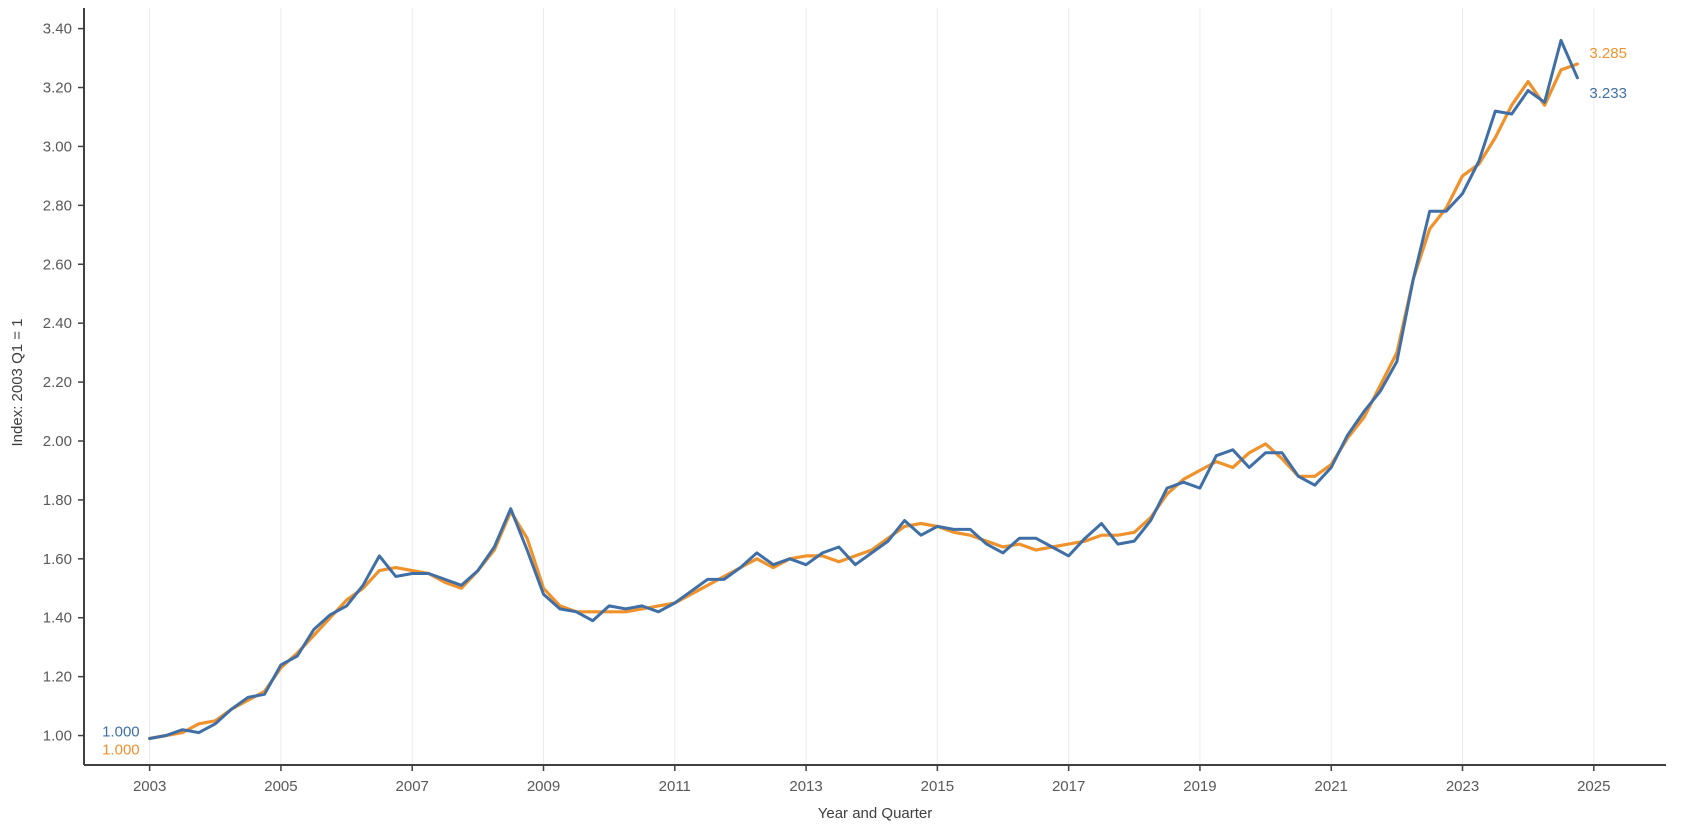 The image size is (1683, 830). I want to click on y-tick-label: 1.40, so click(57, 618).